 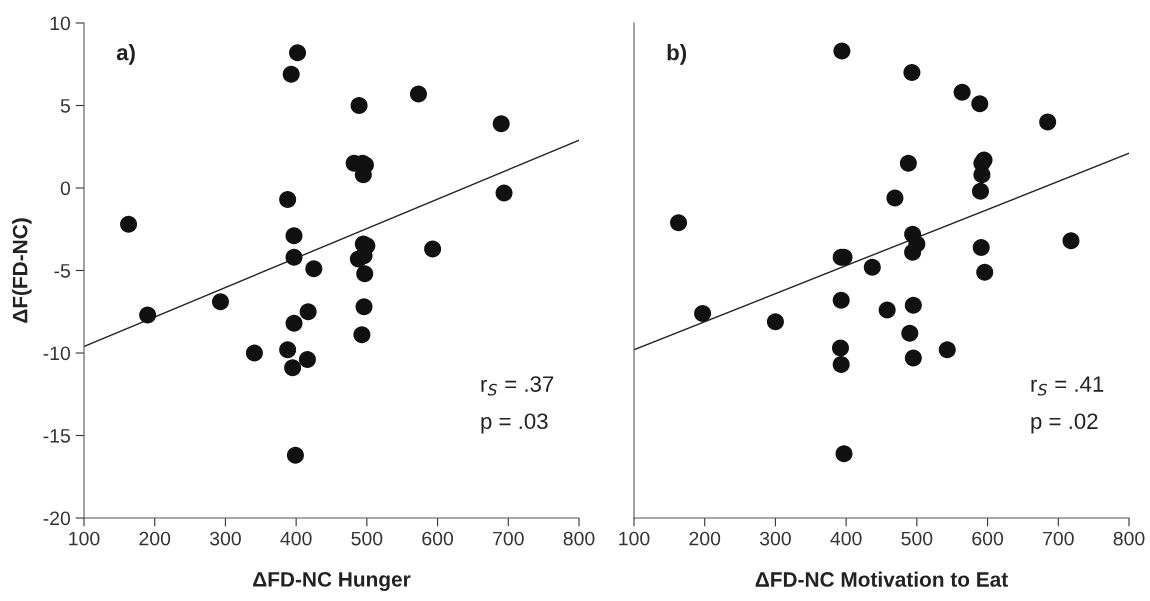 I want to click on annotation: b), so click(x=677, y=54).